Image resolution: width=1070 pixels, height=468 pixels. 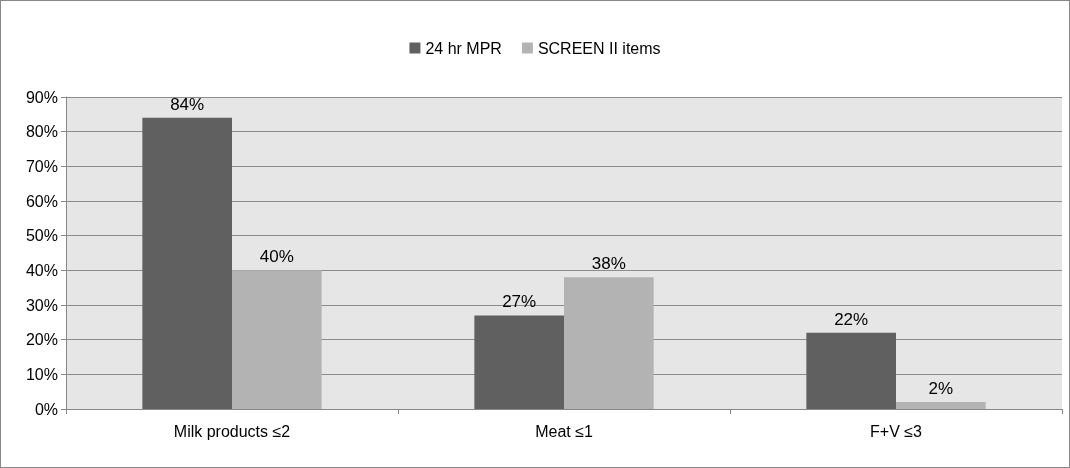 I want to click on data-label: 84%, so click(x=187, y=104).